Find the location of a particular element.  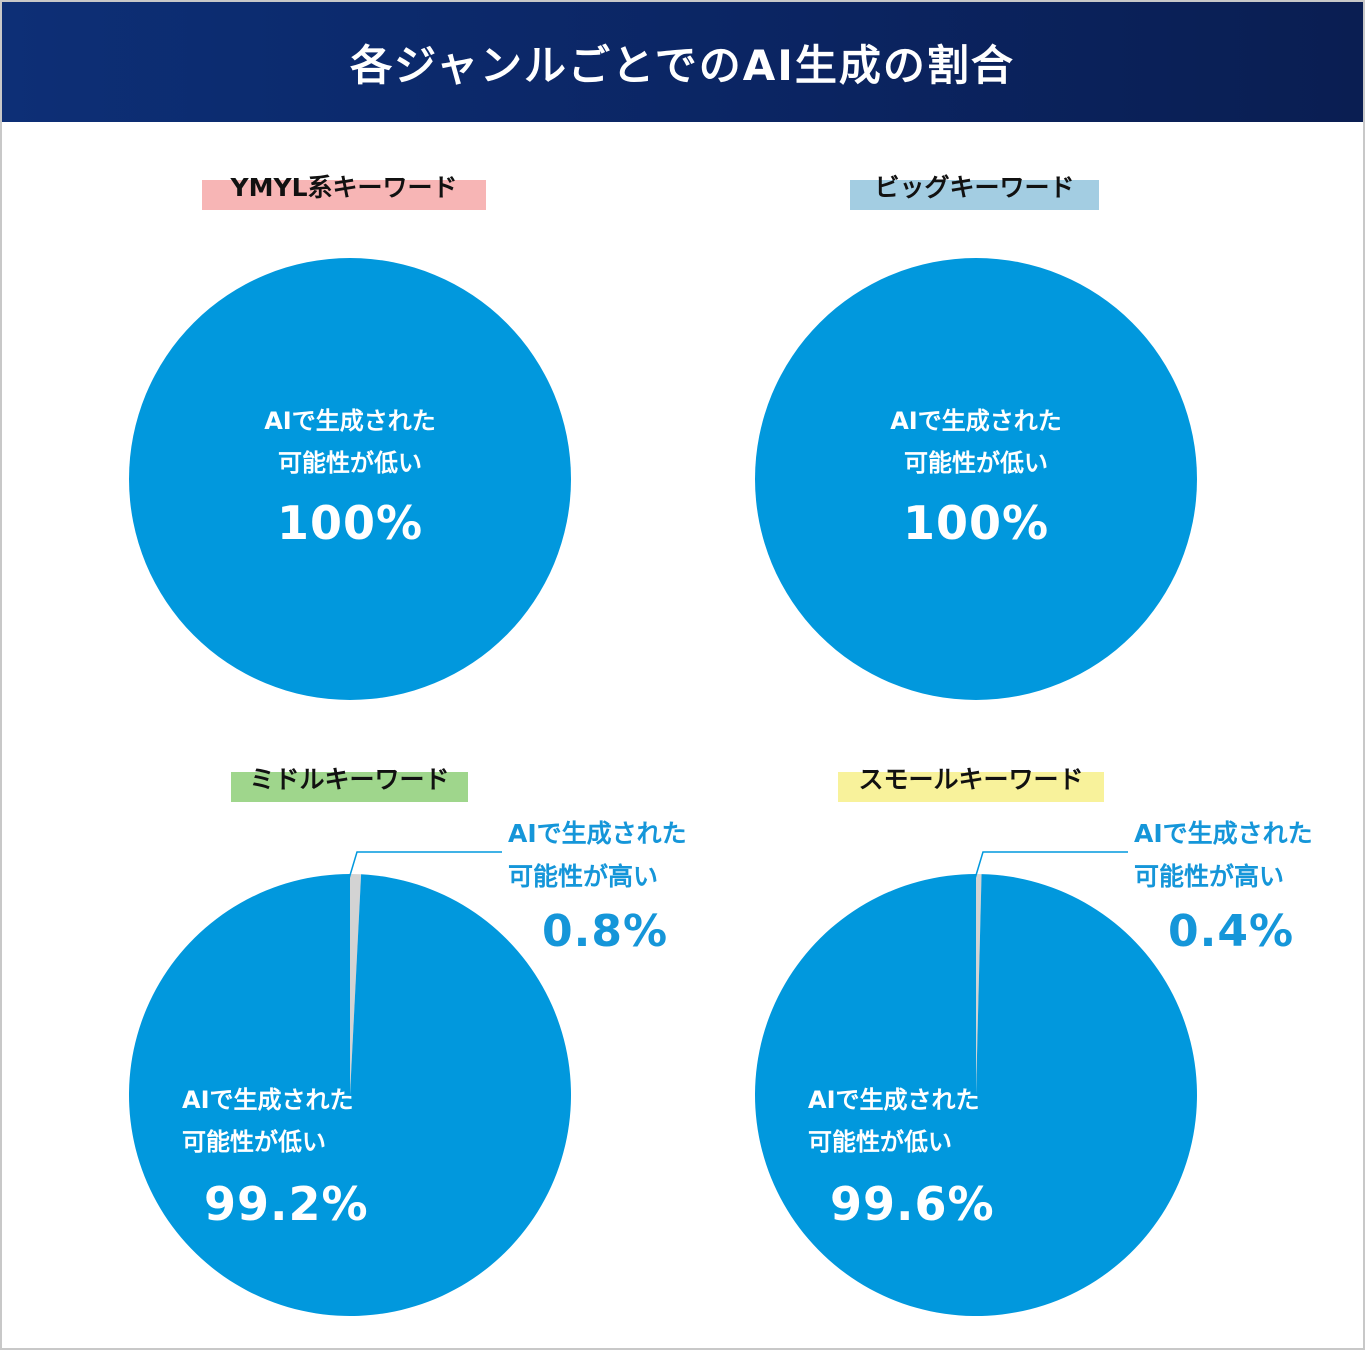

chart-title-small: スモールキーワード is located at coordinates (971, 779).